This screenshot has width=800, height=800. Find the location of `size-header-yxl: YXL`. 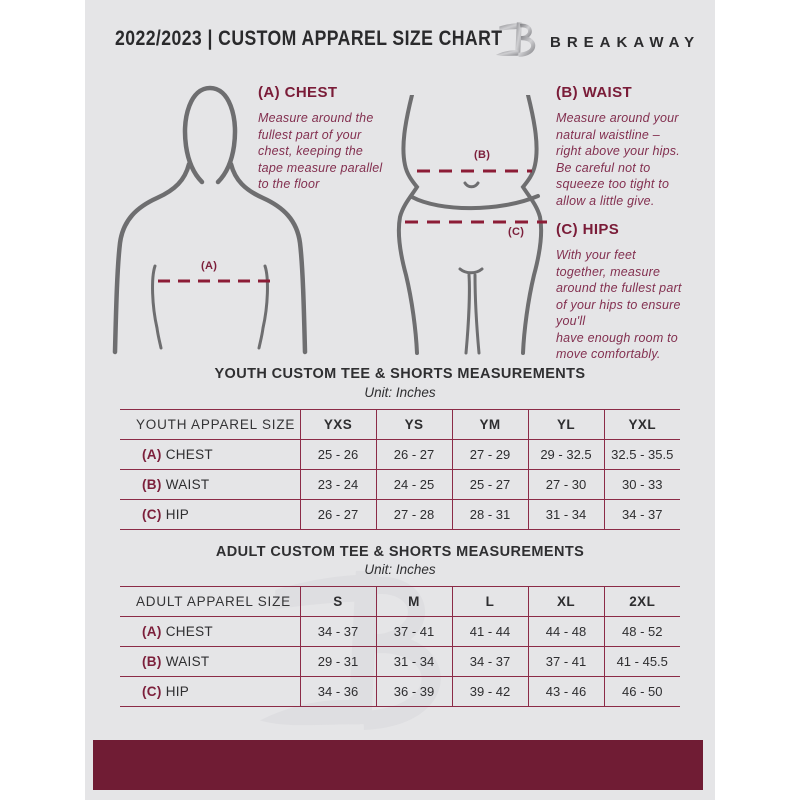

size-header-yxl: YXL is located at coordinates (641, 424).